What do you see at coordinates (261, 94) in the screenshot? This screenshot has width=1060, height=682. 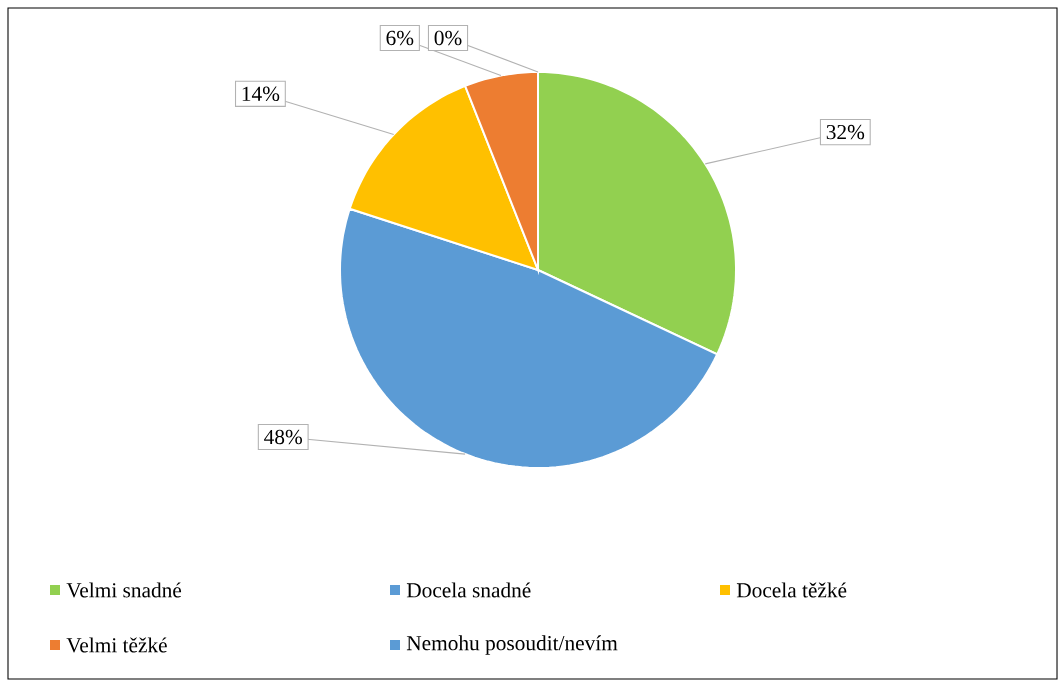 I see `data-label: 14%` at bounding box center [261, 94].